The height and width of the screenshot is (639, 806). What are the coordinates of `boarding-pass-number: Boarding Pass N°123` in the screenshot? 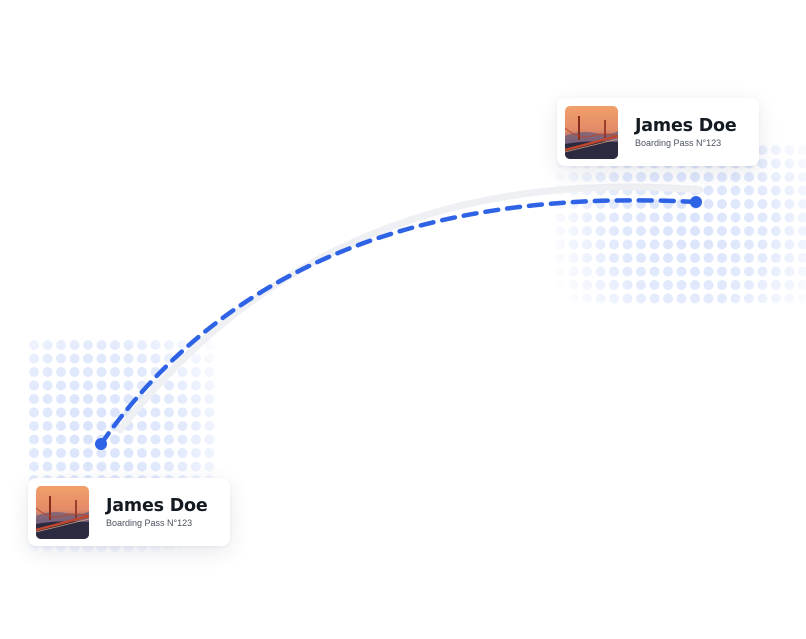 It's located at (149, 522).